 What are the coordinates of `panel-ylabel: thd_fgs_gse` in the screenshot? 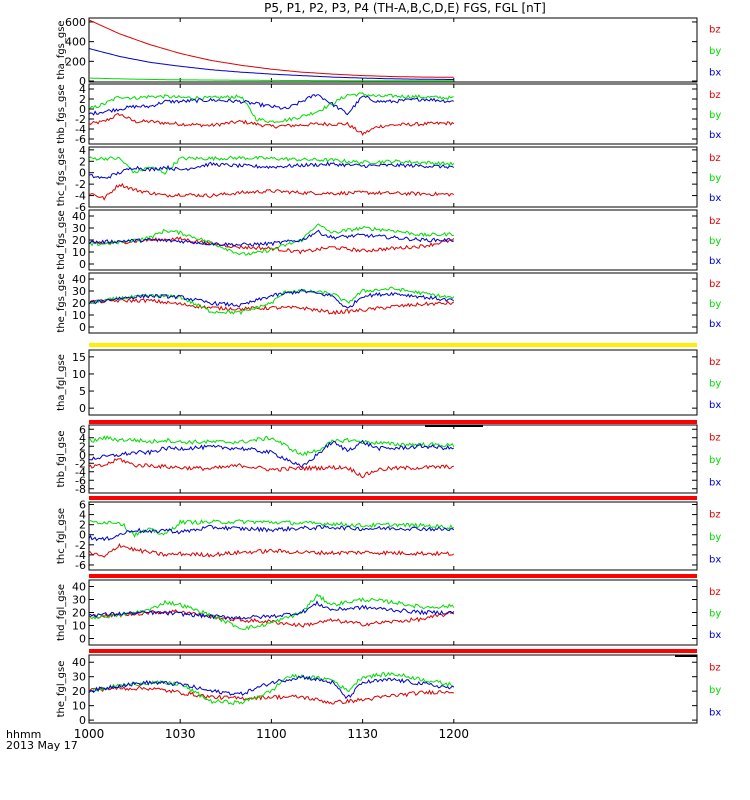 It's located at (61, 239).